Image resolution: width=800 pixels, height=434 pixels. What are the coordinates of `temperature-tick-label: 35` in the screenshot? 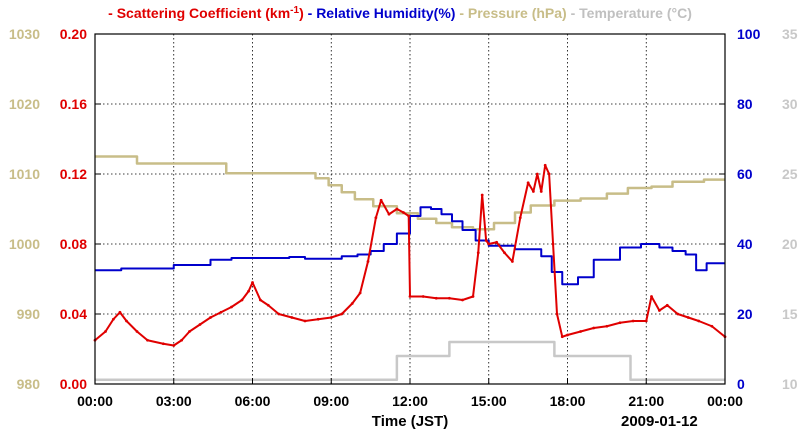 It's located at (790, 34).